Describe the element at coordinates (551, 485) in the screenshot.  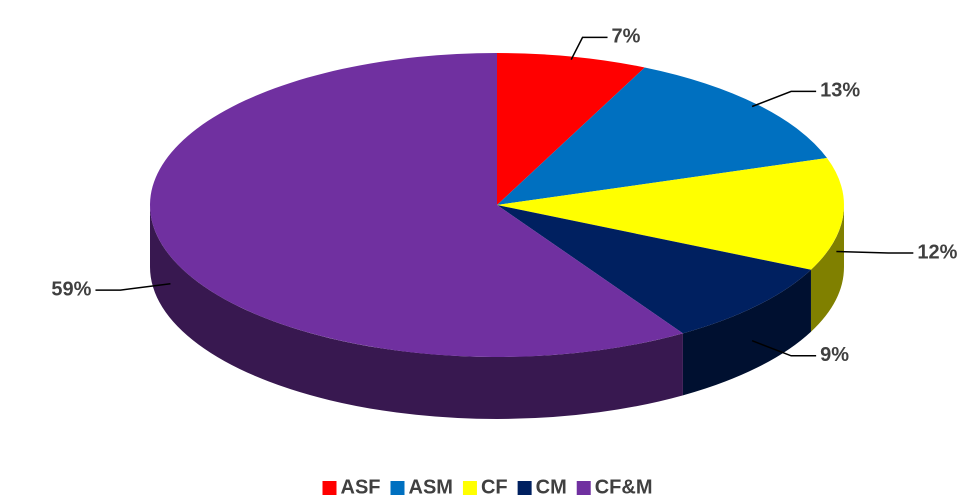
I see `legend-label: CM` at that location.